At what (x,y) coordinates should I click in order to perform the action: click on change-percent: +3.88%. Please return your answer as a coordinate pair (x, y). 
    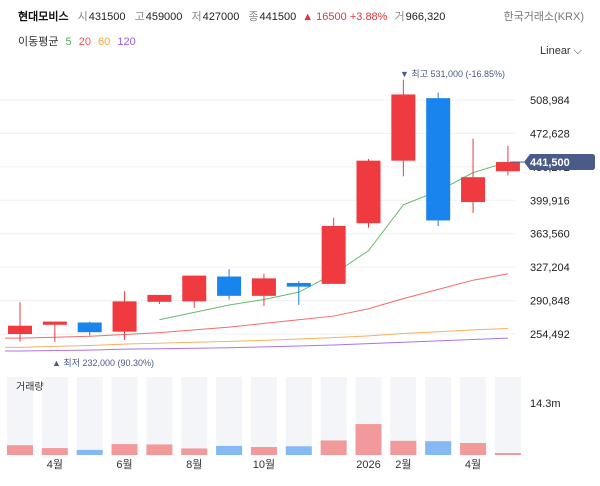
    Looking at the image, I should click on (368, 17).